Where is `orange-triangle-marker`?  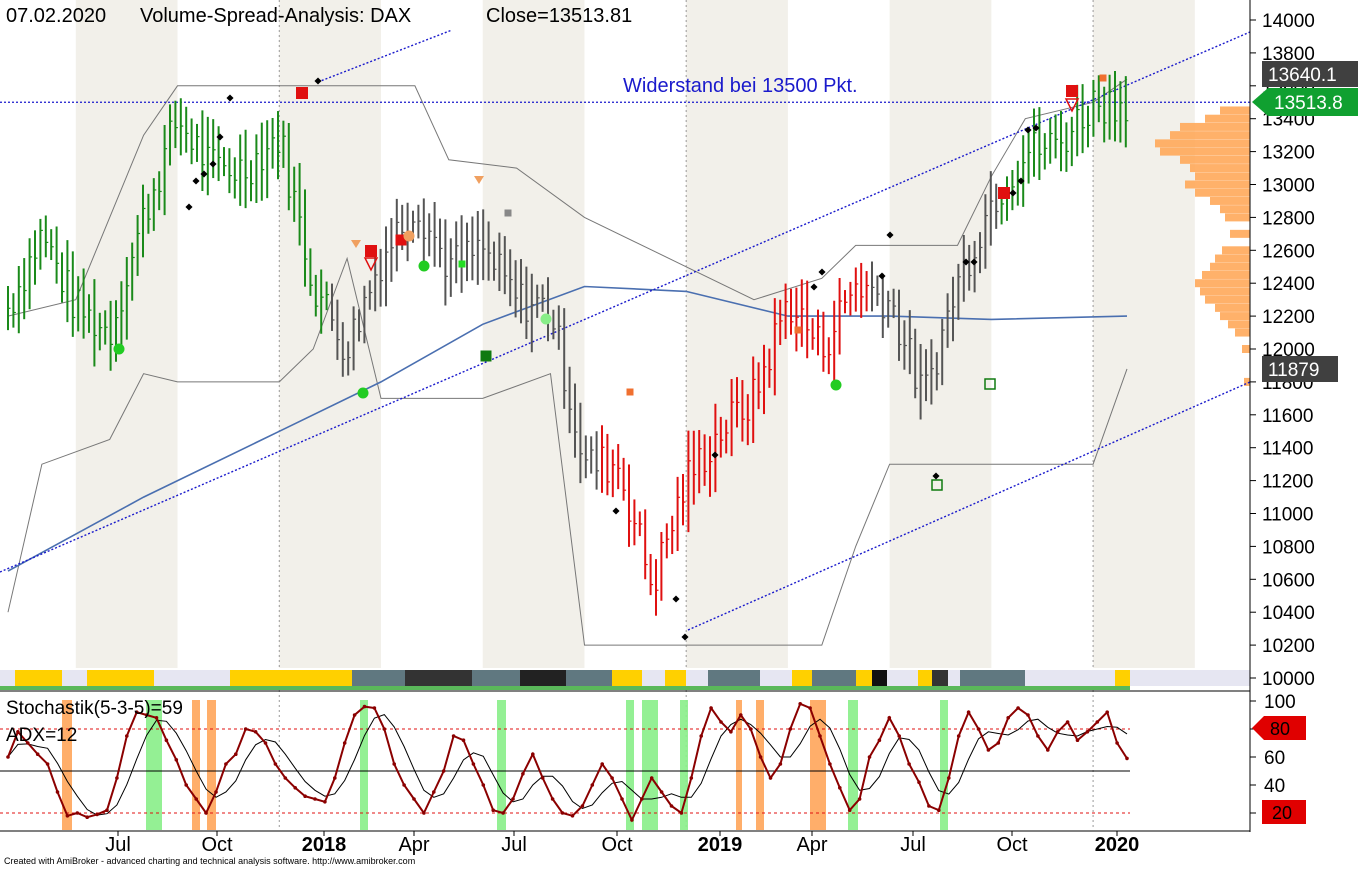 orange-triangle-marker is located at coordinates (356, 244).